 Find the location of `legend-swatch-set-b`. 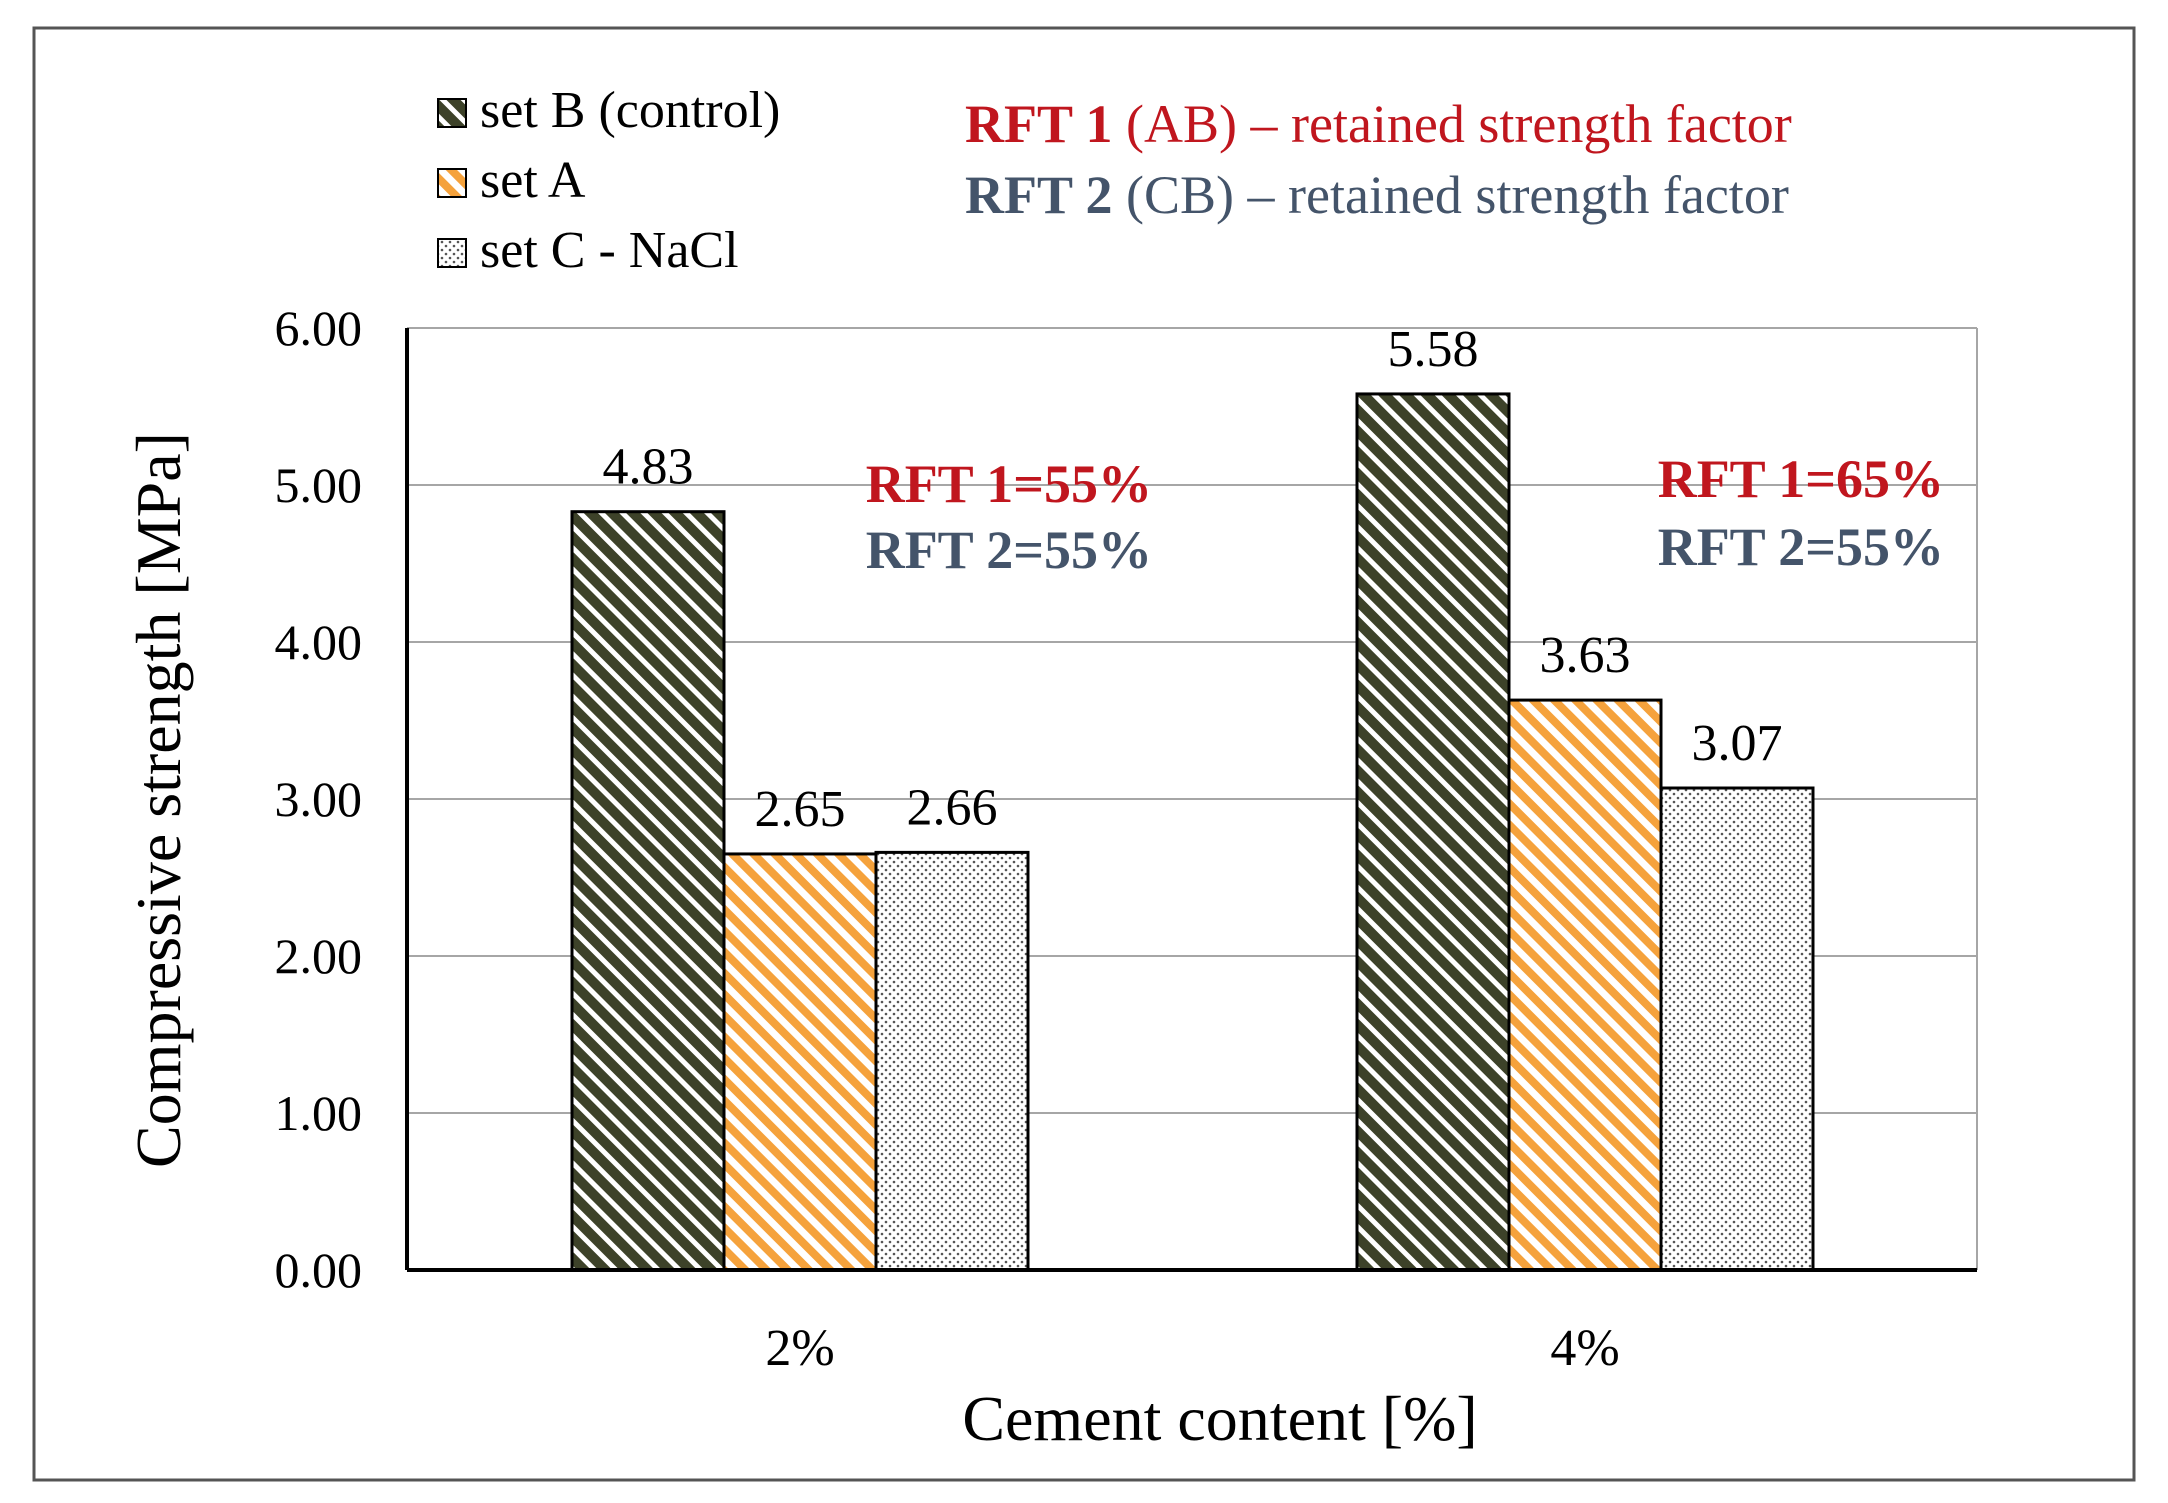

legend-swatch-set-b is located at coordinates (452, 113).